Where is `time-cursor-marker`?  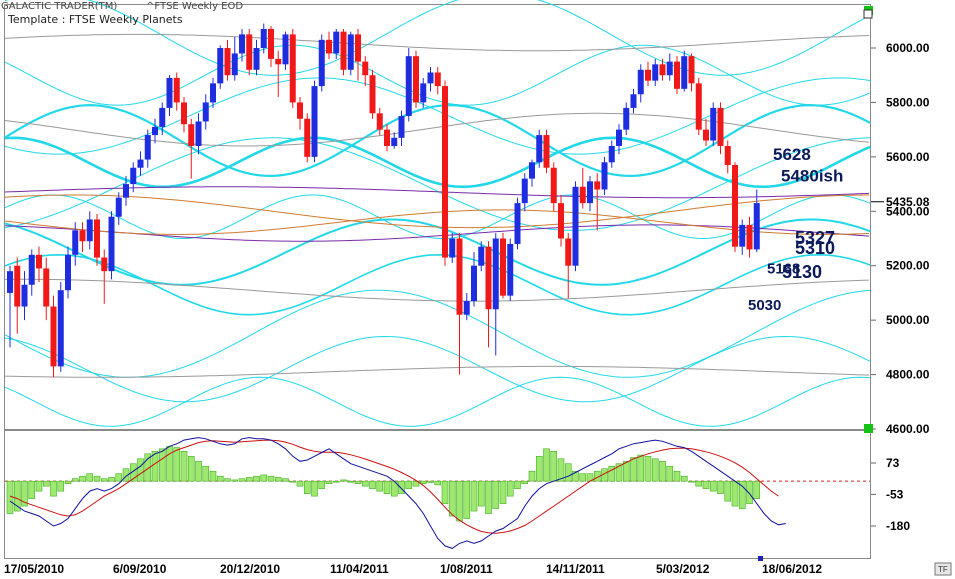 time-cursor-marker is located at coordinates (760, 558).